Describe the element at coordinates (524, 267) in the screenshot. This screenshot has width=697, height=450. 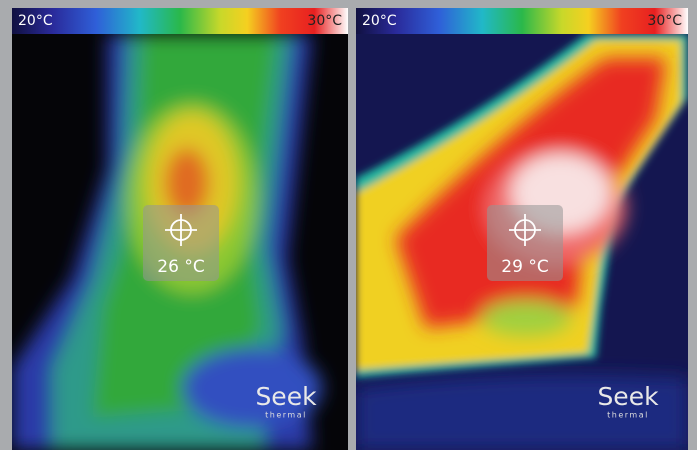
I see `spot-reading: 29 °C` at that location.